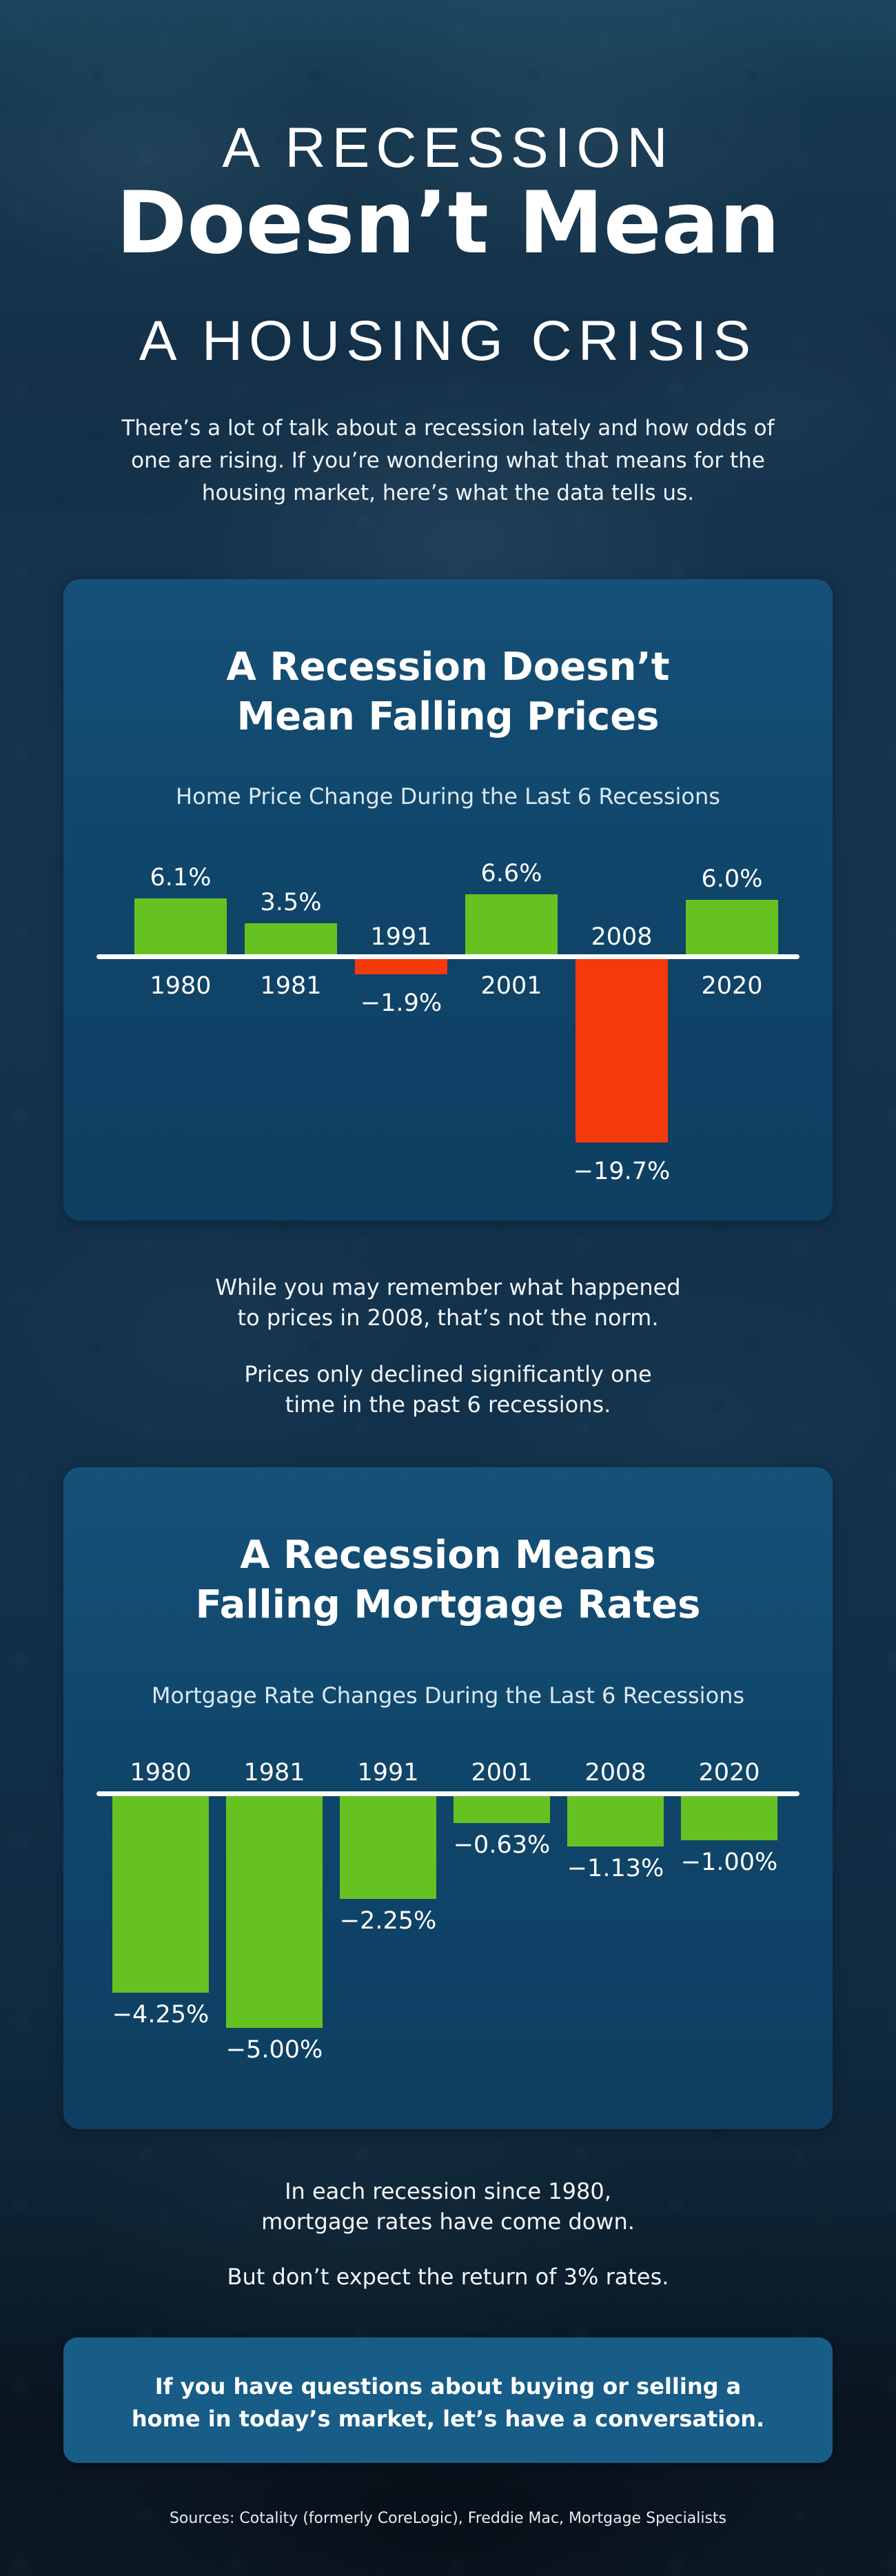 This screenshot has width=896, height=2576. What do you see at coordinates (181, 878) in the screenshot?
I see `bar-value-label-1980: 6.1%` at bounding box center [181, 878].